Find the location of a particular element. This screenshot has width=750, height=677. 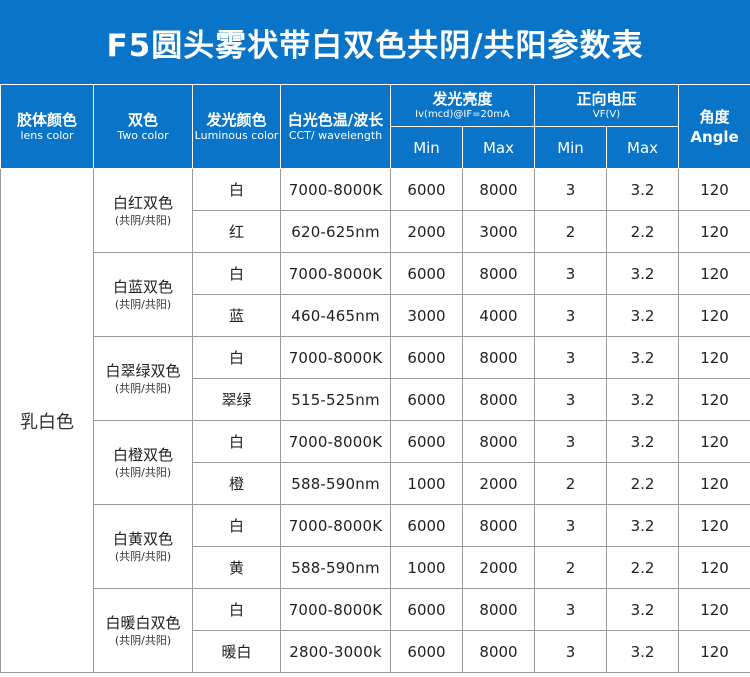

header-iv-cn: 发光亮度 is located at coordinates (462, 99).